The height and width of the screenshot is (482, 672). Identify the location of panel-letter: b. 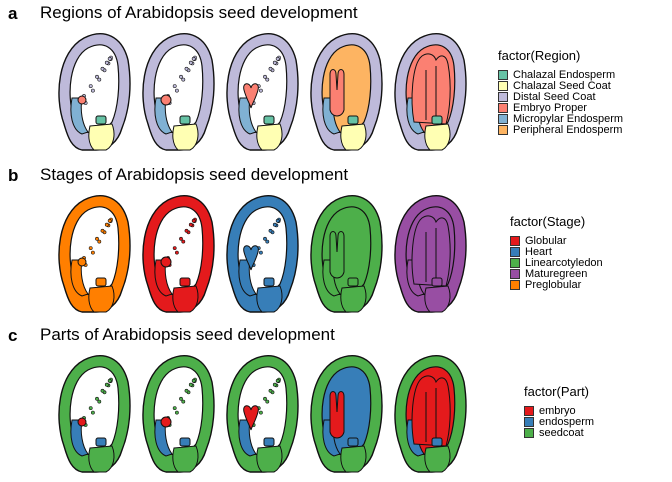
(13, 176).